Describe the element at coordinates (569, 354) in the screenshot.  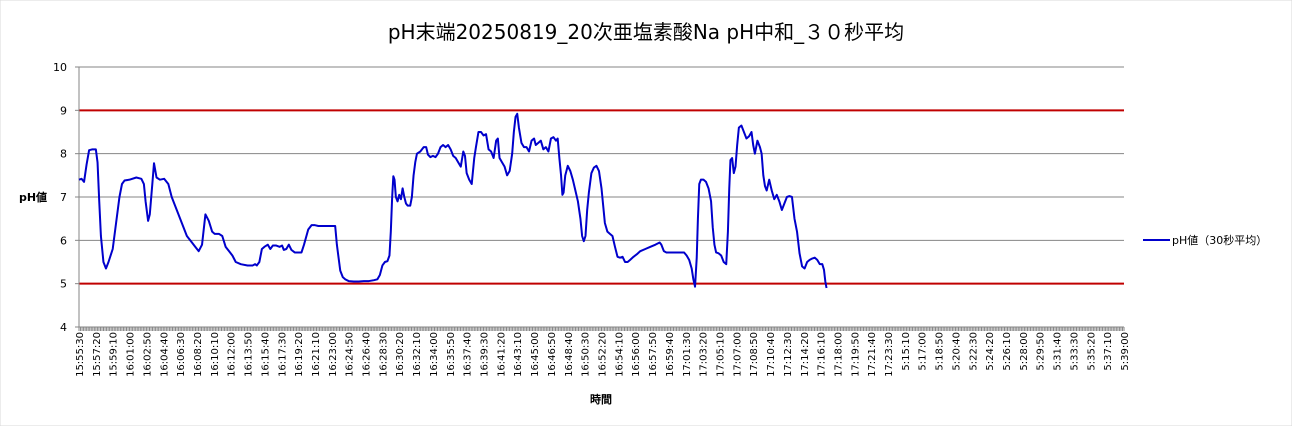
I see `x-tick-label-29: 16:48:40` at that location.